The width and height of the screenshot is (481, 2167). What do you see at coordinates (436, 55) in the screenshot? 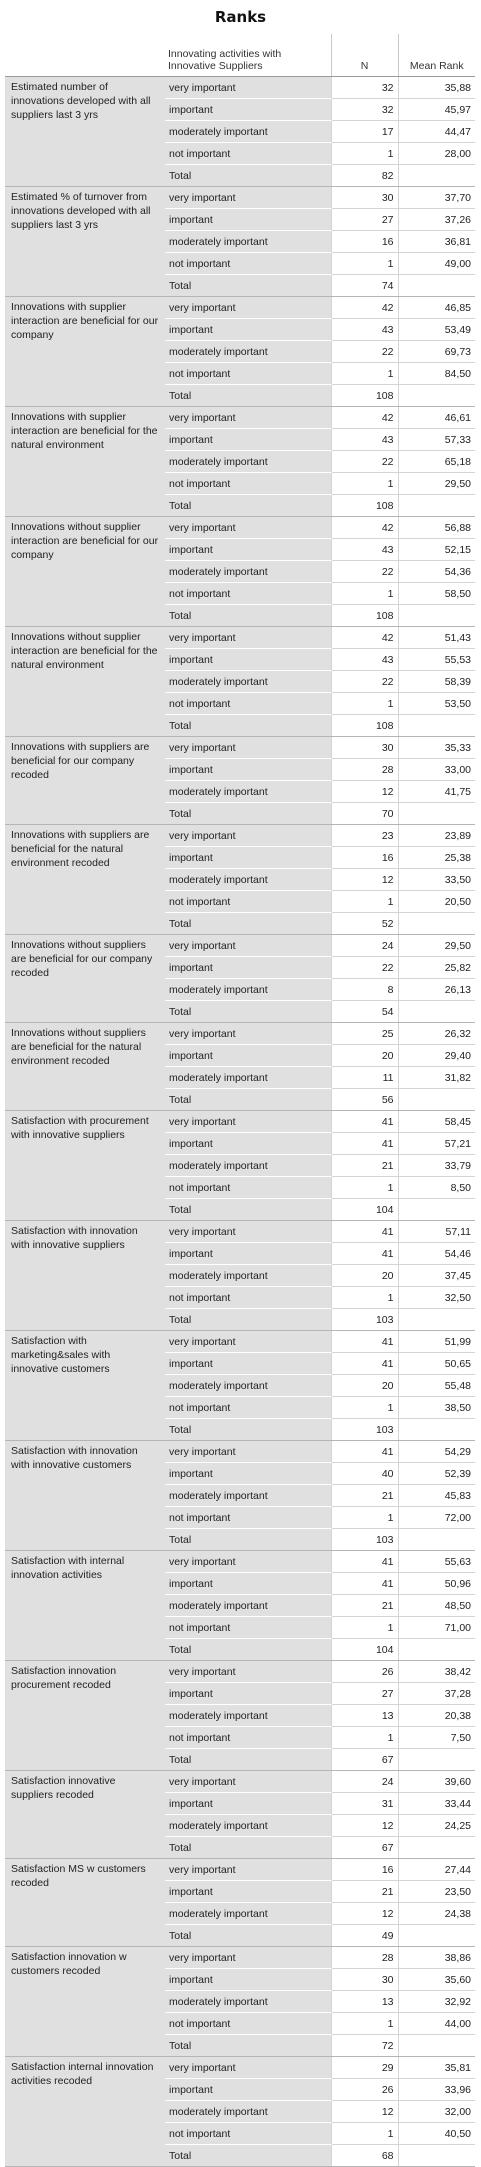
I see `header-mean-rank: Mean Rank` at bounding box center [436, 55].